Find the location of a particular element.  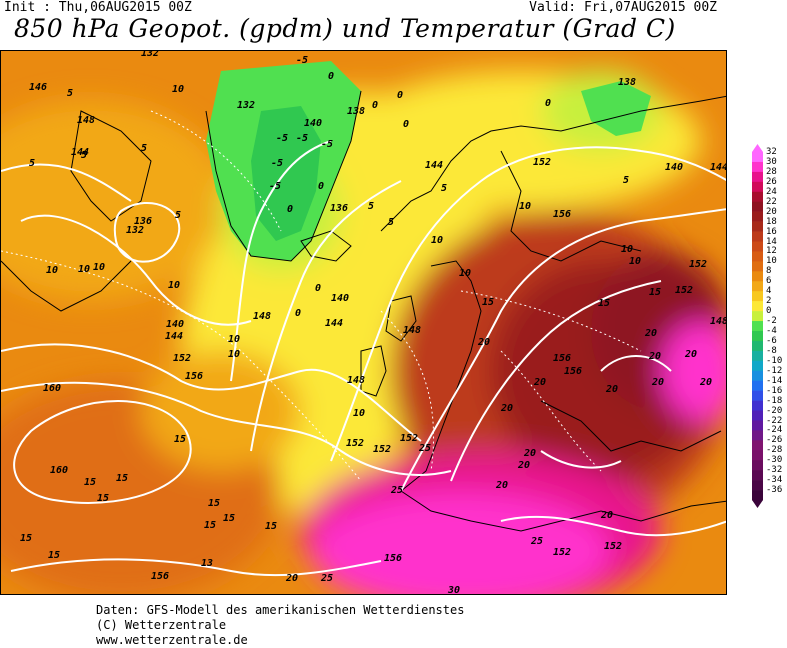

legend-label: -34 is located at coordinates (774, 480).